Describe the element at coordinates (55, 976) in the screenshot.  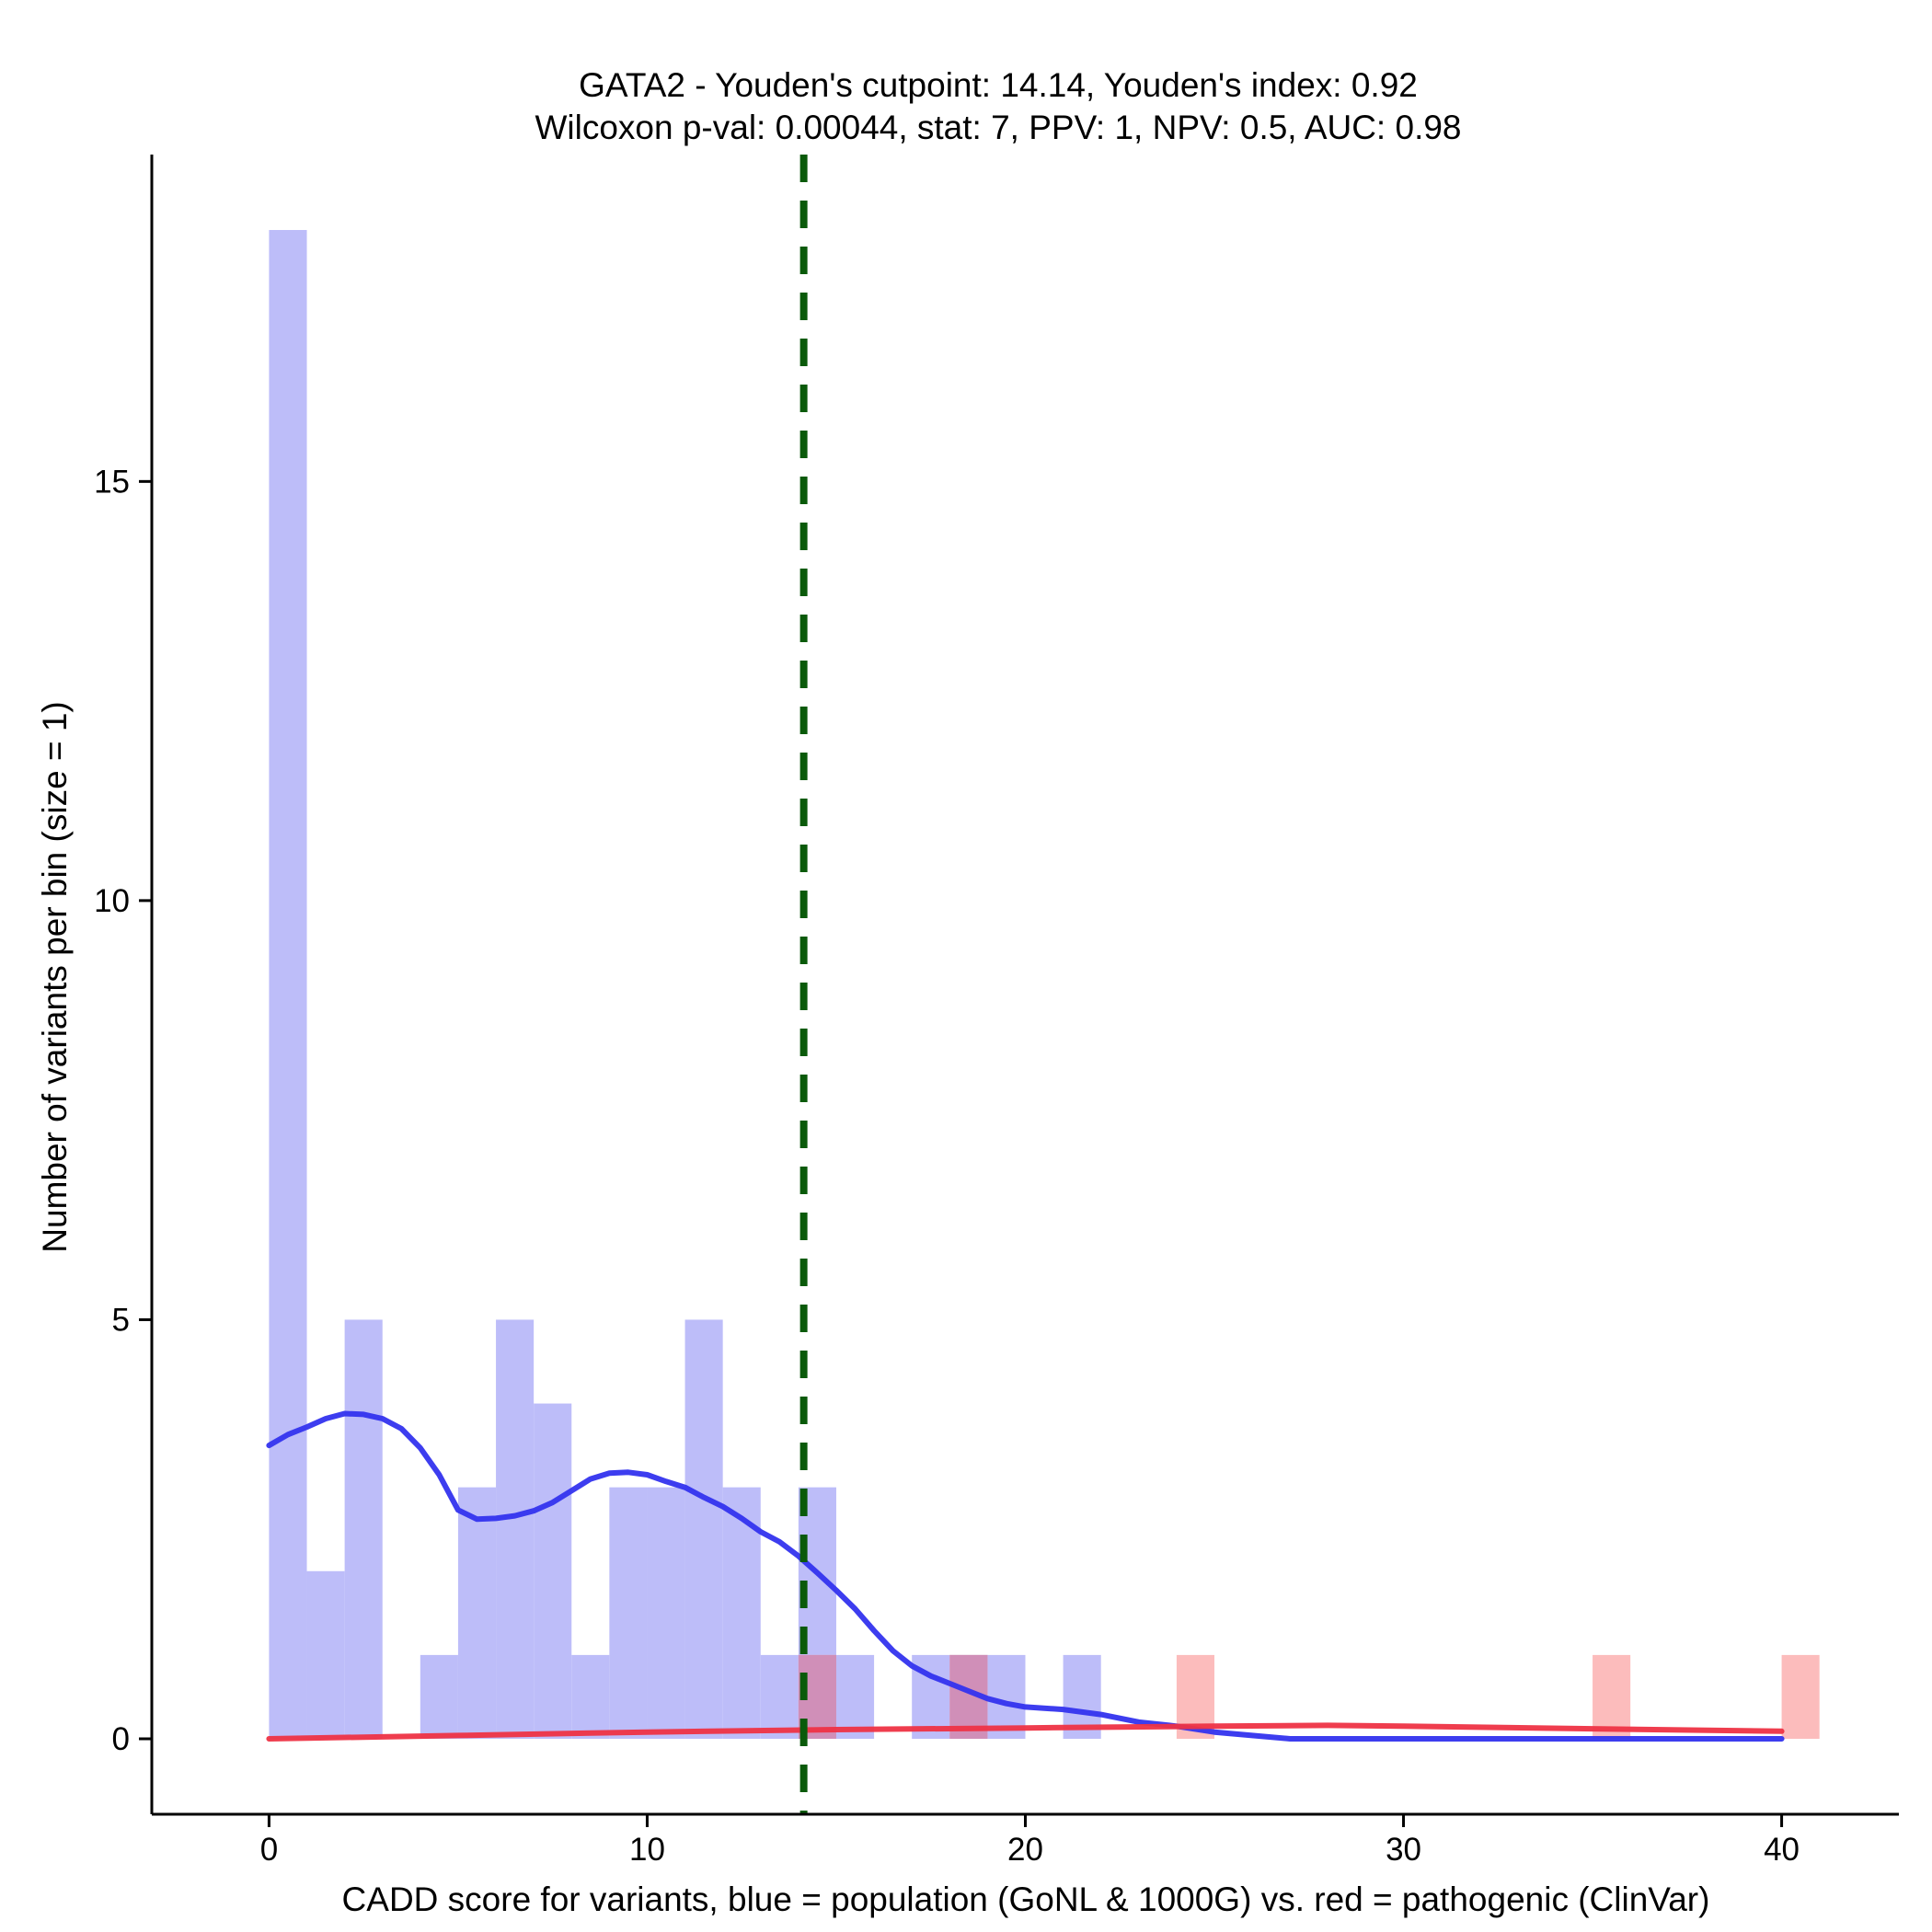
I see `y-axis-label: Number of variants per bin (size = 1)` at that location.